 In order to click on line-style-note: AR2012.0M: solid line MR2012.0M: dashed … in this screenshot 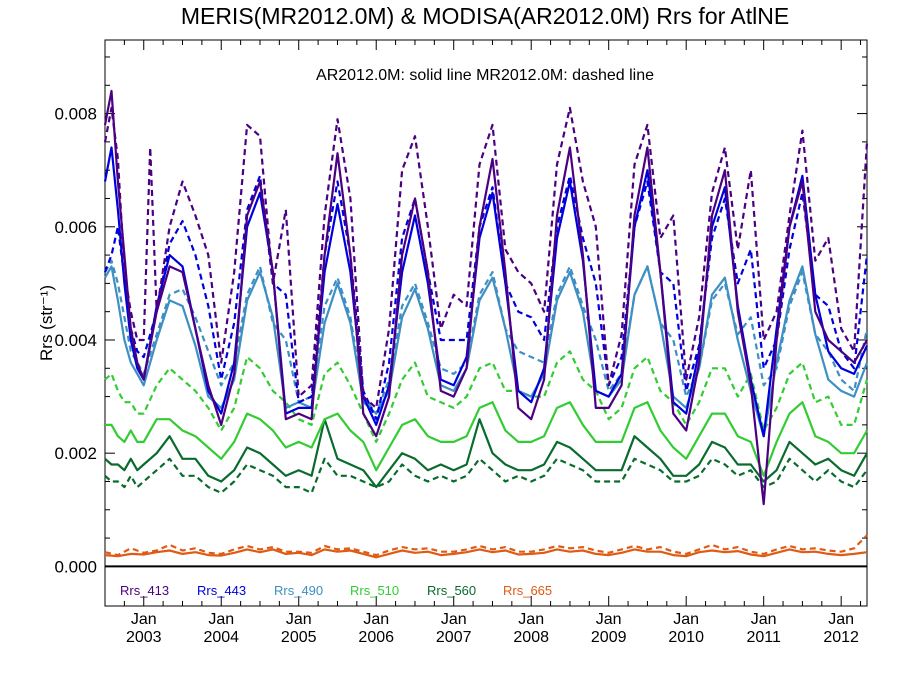, I will do `click(485, 75)`.